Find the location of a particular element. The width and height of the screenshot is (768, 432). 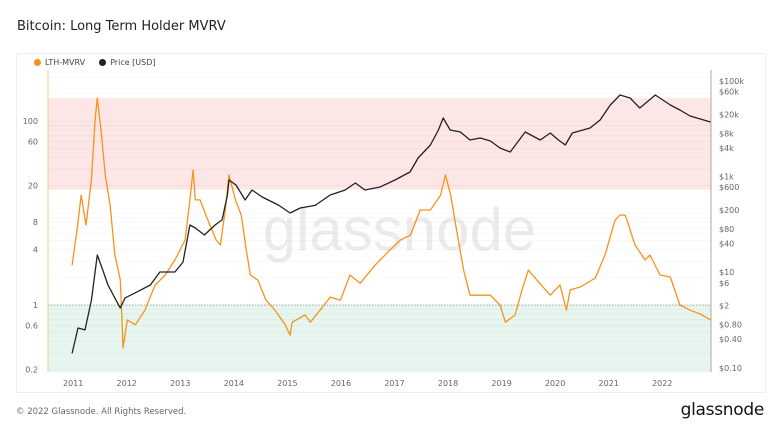

y-right-tick-label: $60k is located at coordinates (729, 92).